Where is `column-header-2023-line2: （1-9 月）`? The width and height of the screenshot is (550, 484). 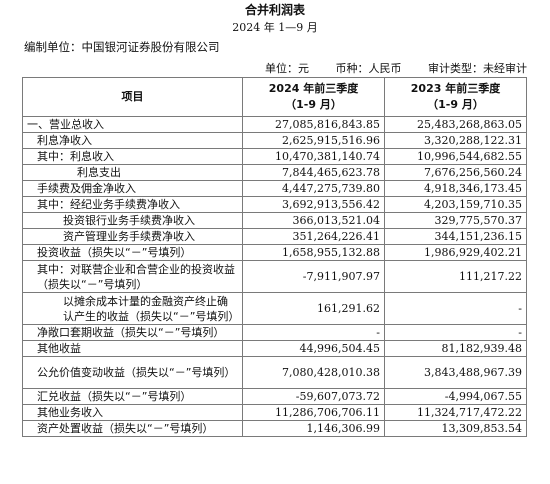 column-header-2023-line2: （1-9 月） is located at coordinates (455, 104).